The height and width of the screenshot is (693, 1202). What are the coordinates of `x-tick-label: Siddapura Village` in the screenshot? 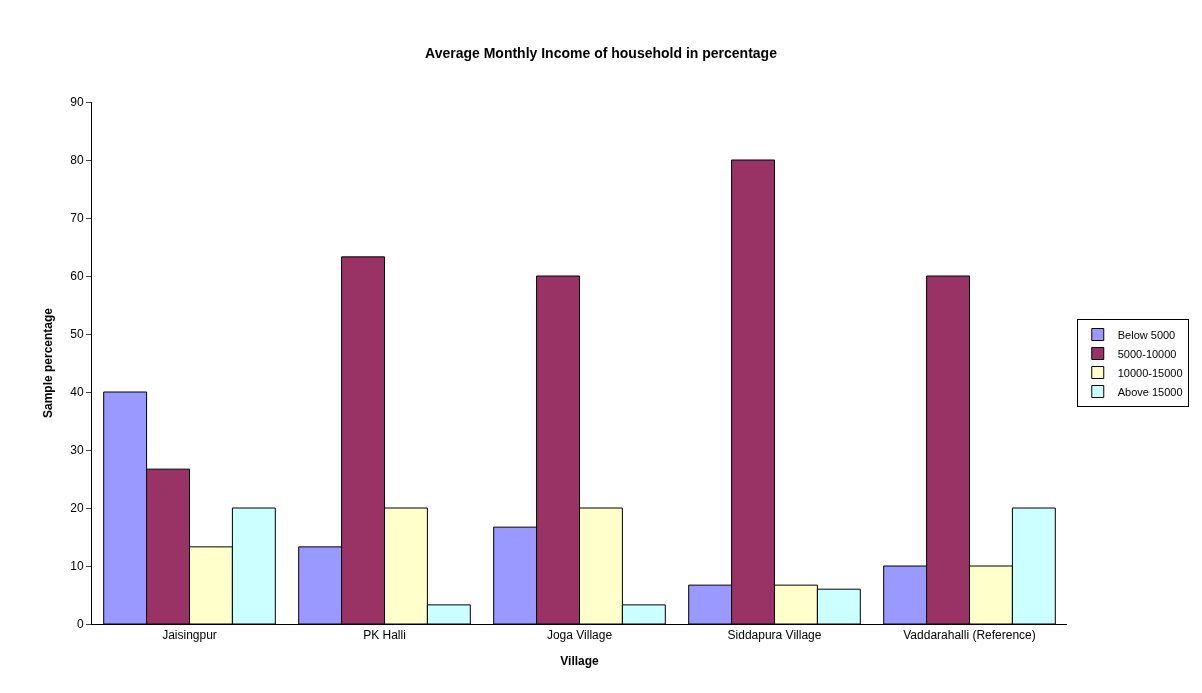 It's located at (774, 635).